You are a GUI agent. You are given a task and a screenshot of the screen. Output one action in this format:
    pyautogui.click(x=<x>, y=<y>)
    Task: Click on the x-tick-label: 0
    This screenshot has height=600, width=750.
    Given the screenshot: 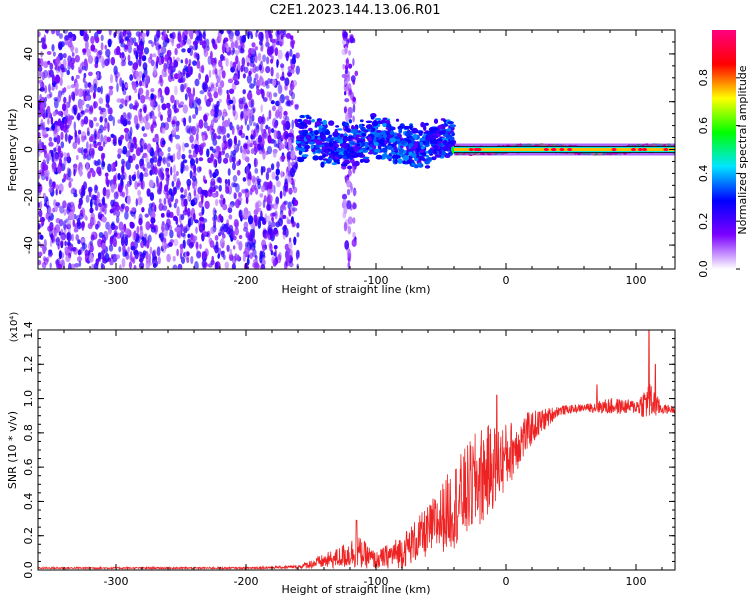 What is the action you would take?
    pyautogui.click(x=506, y=581)
    